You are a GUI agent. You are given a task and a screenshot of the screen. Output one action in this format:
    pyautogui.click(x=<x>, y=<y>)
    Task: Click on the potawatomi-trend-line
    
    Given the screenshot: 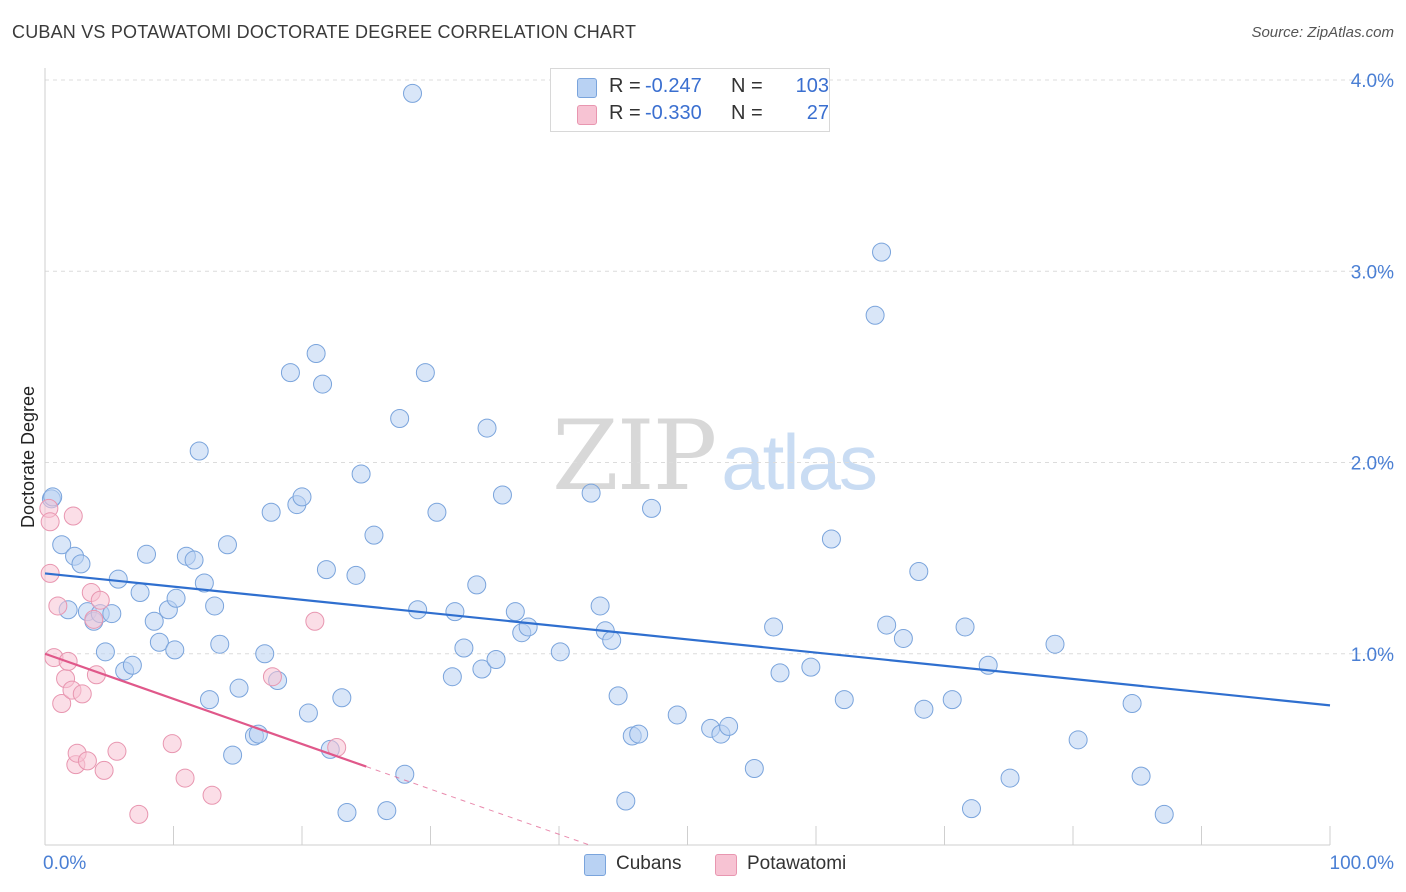 What is the action you would take?
    pyautogui.click(x=205, y=710)
    